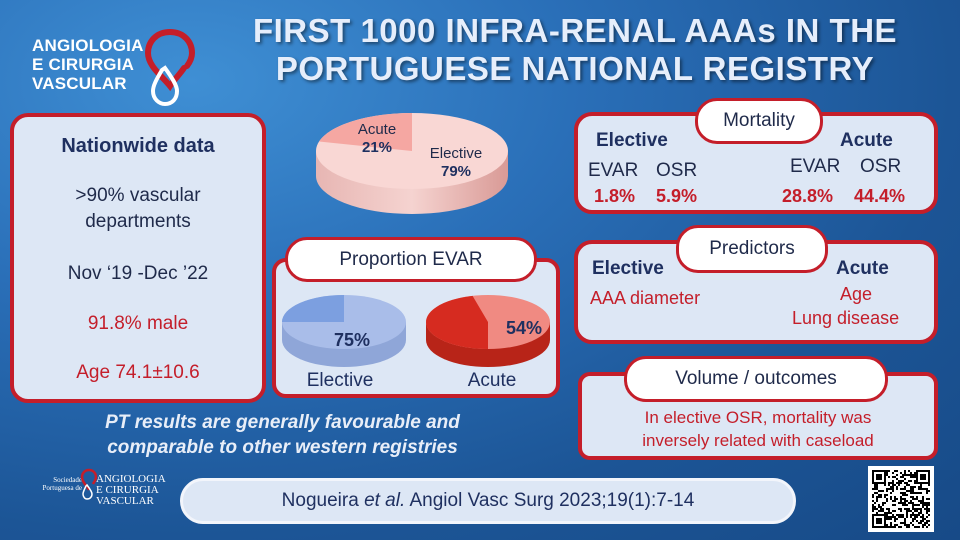 The width and height of the screenshot is (960, 540). I want to click on society-line-2: E CIRURGIA, so click(127, 490).